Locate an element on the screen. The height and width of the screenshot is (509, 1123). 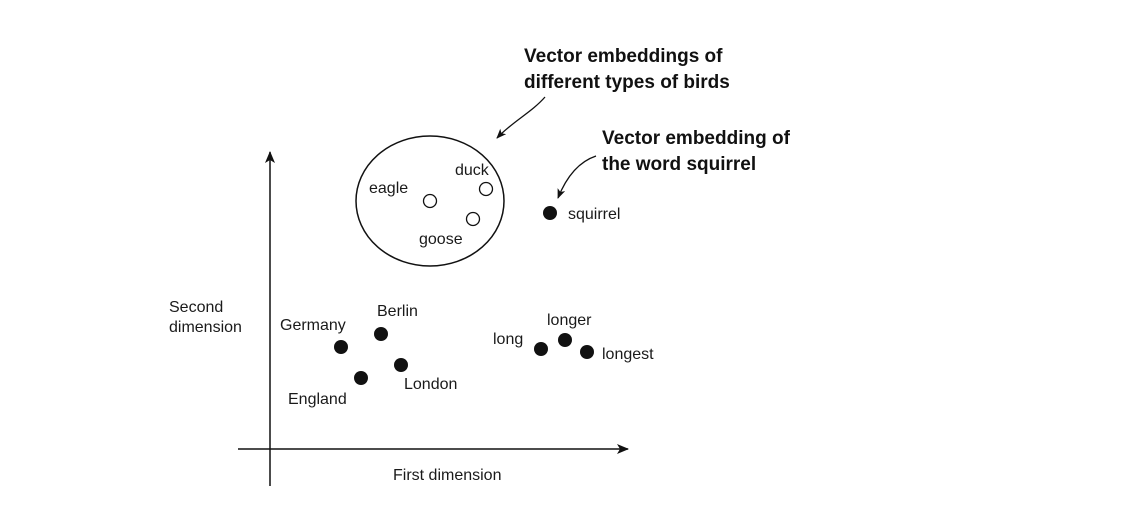
england-label: England is located at coordinates (317, 399).